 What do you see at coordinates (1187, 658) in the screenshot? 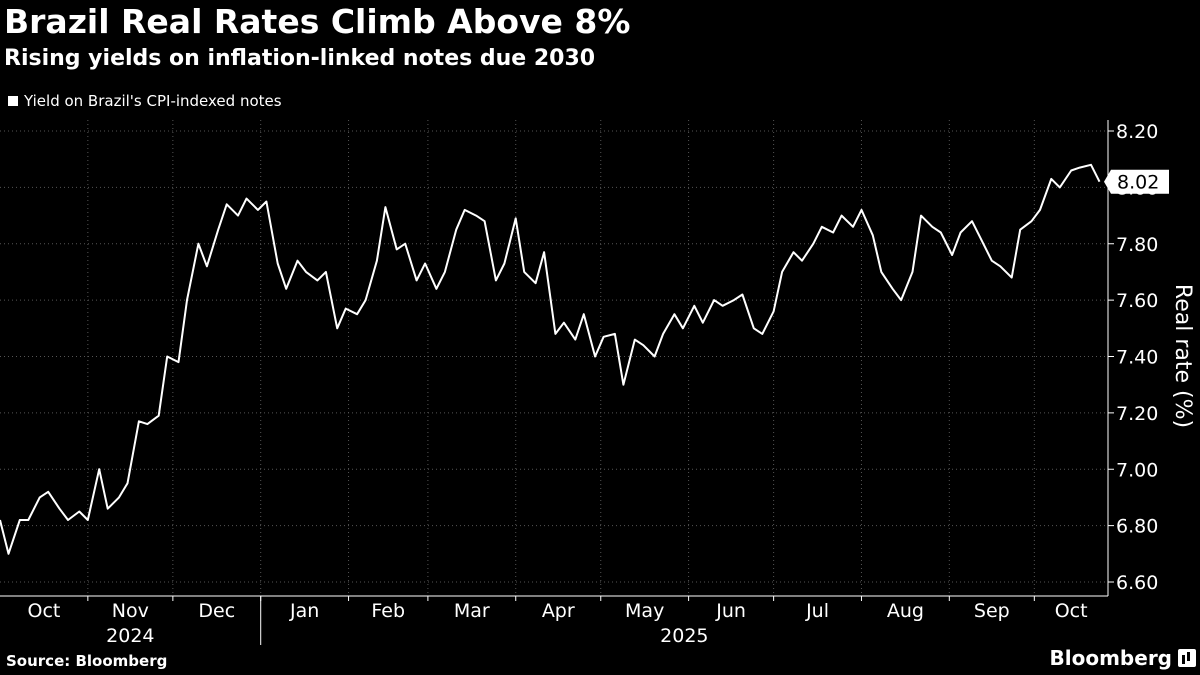
I see `bloomberg-chart-icon` at bounding box center [1187, 658].